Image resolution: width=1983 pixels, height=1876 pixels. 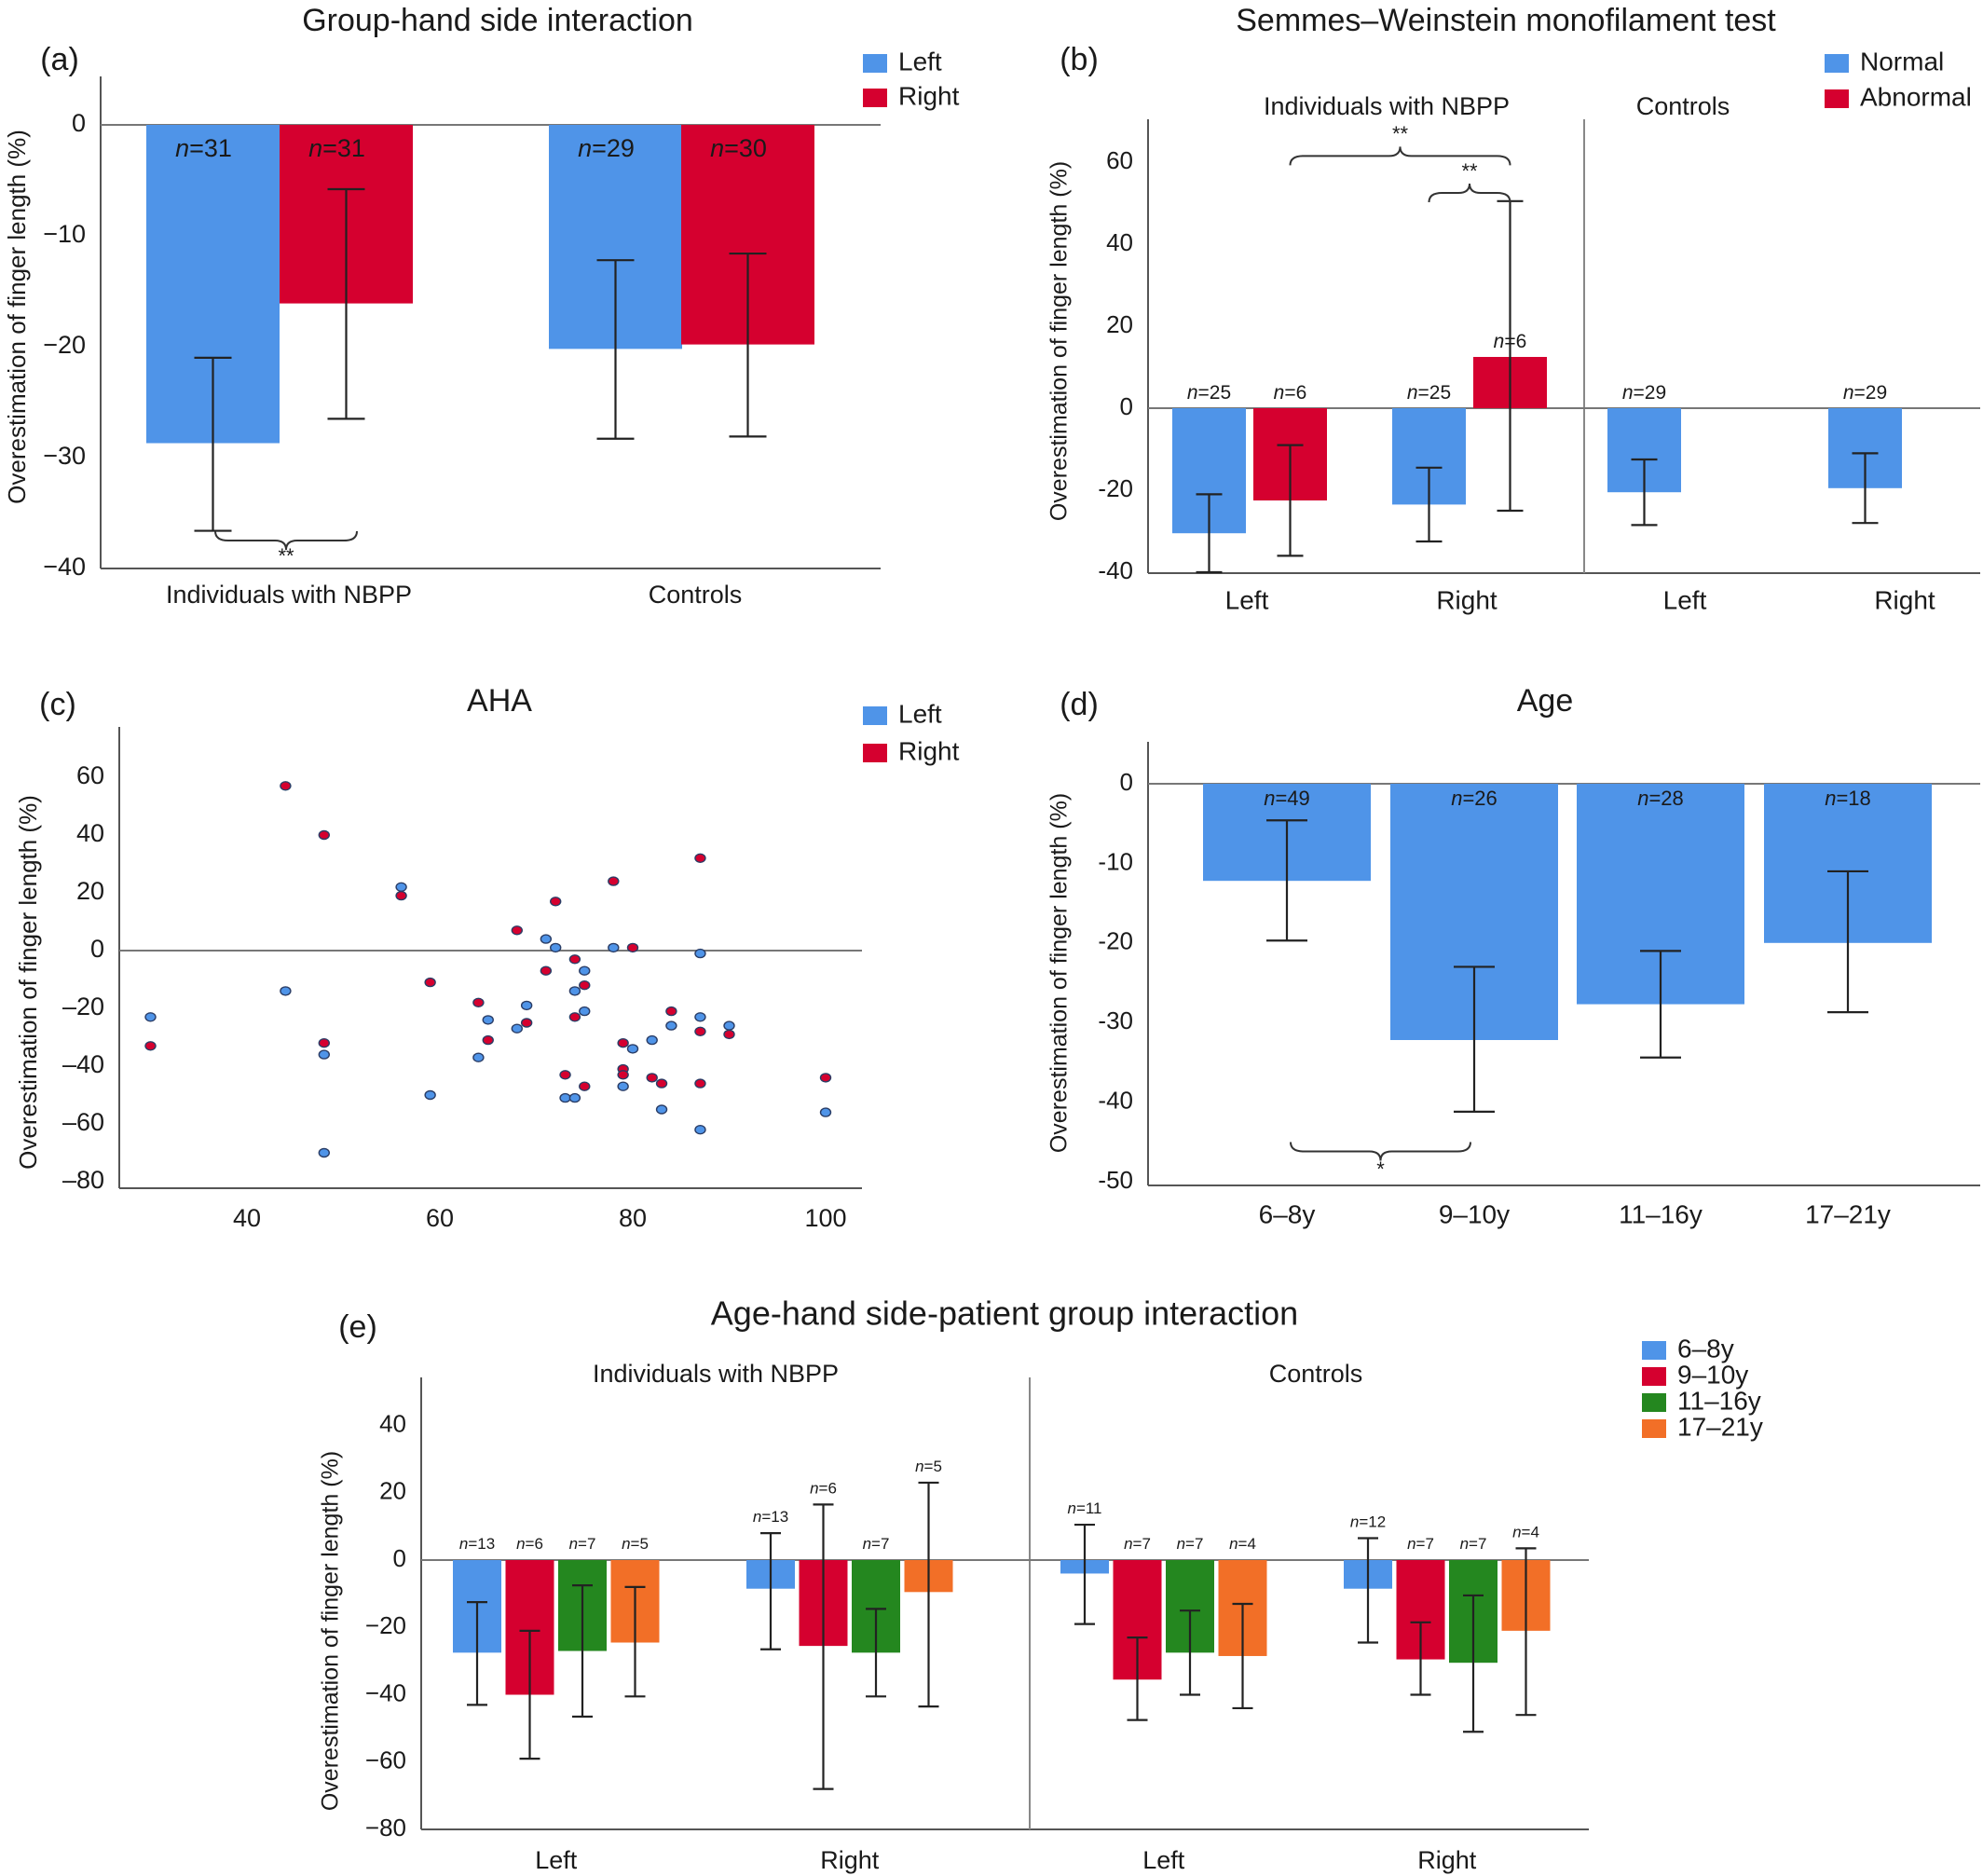 I want to click on y-tick-label: –80, so click(x=83, y=1180).